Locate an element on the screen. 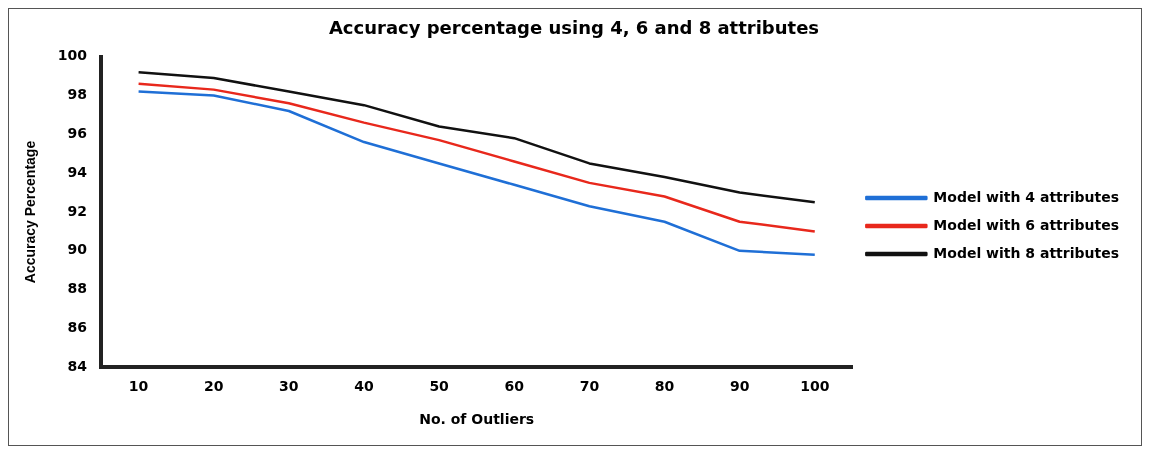 The image size is (1150, 454). y-tick-label: 94 is located at coordinates (77, 171).